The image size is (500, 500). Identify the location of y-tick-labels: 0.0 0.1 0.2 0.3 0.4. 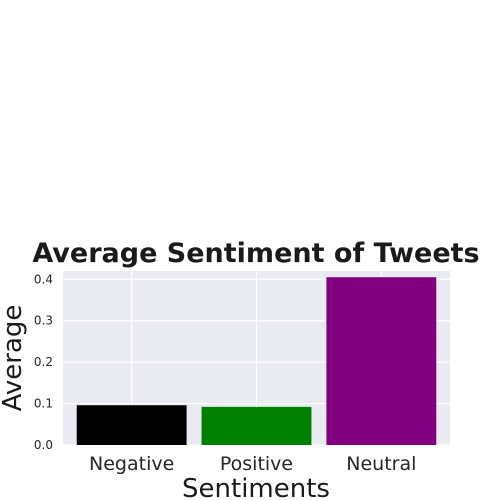
(43, 362).